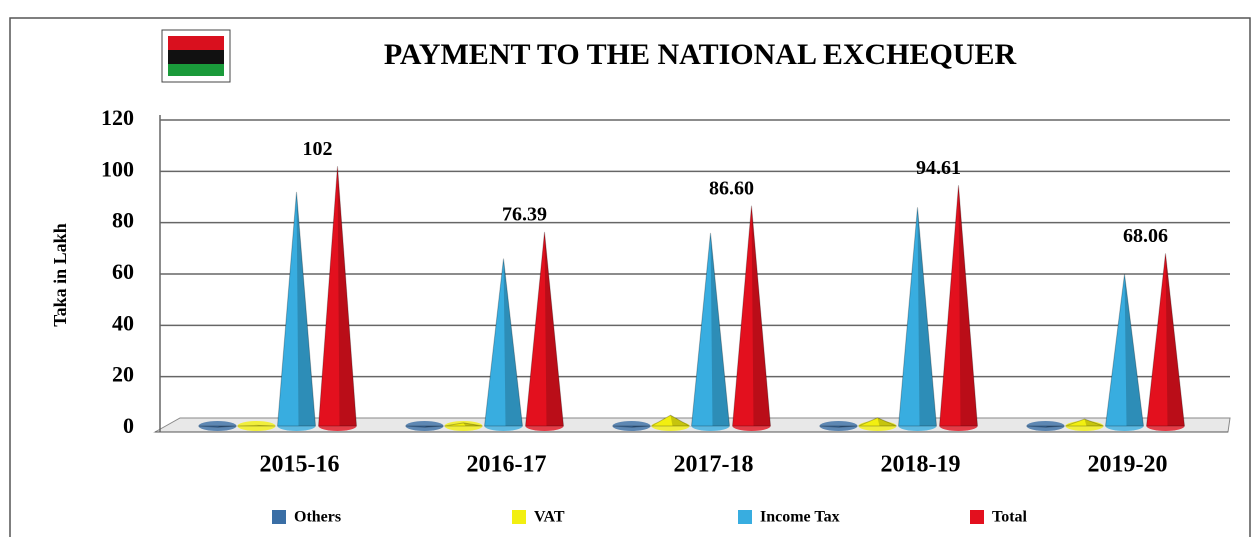 Image resolution: width=1256 pixels, height=542 pixels. I want to click on x-tick-label: 2018-19, so click(921, 465).